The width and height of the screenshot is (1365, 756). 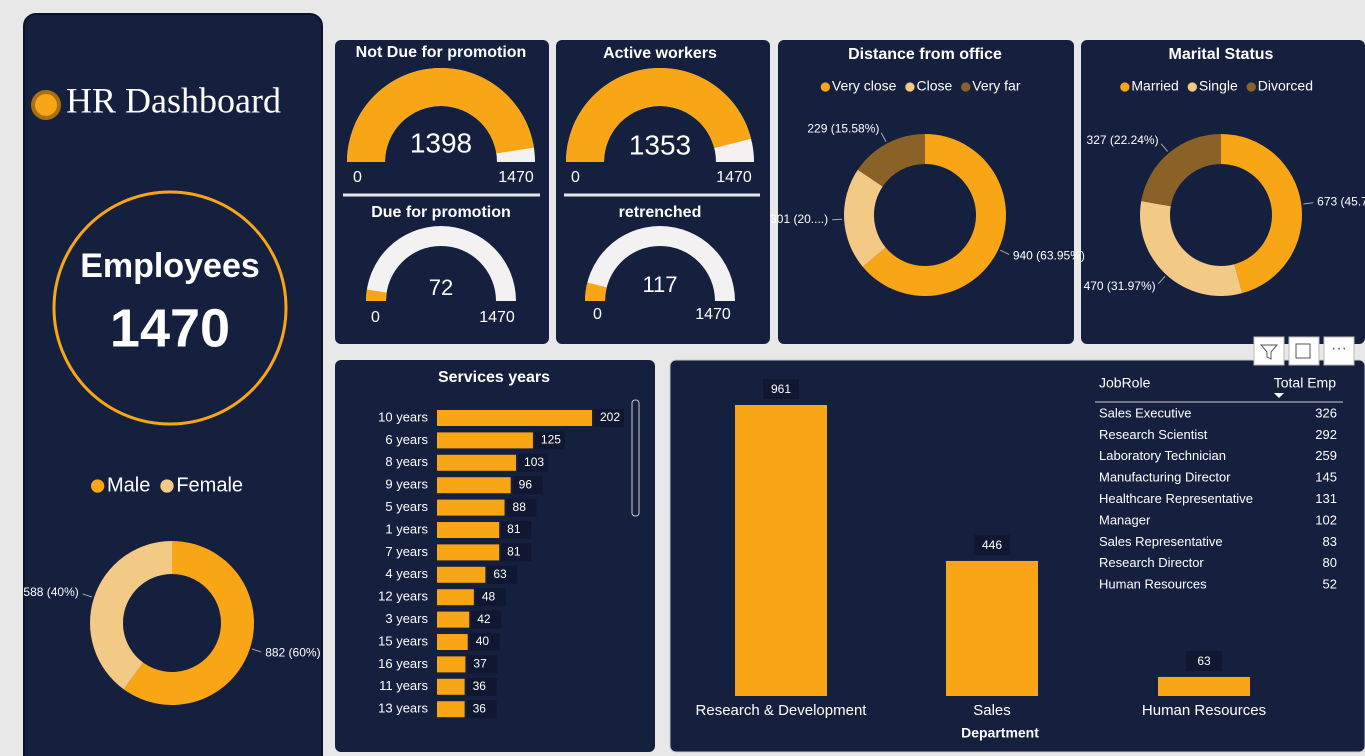 I want to click on employees-value: 1470, so click(x=170, y=328).